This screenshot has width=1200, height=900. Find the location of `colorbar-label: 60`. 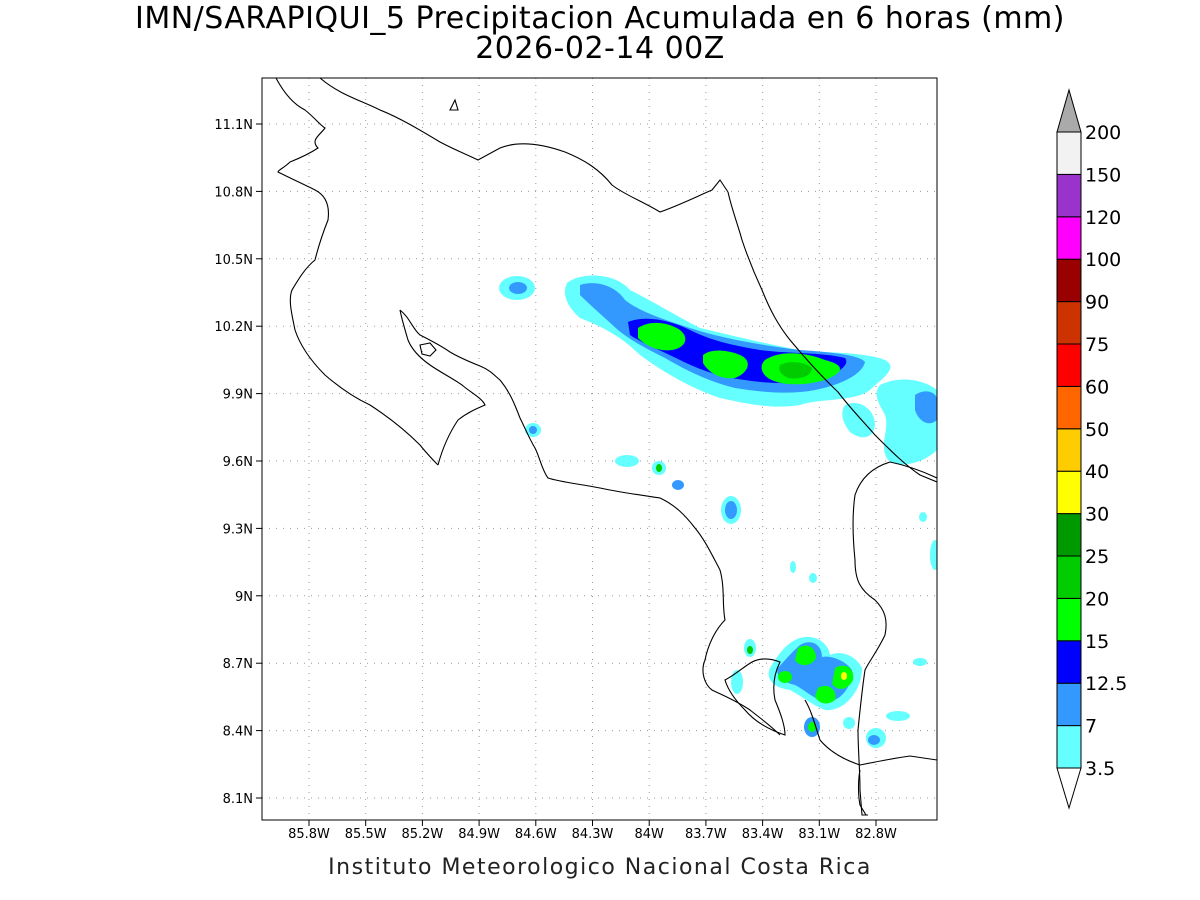

colorbar-label: 60 is located at coordinates (1097, 387).